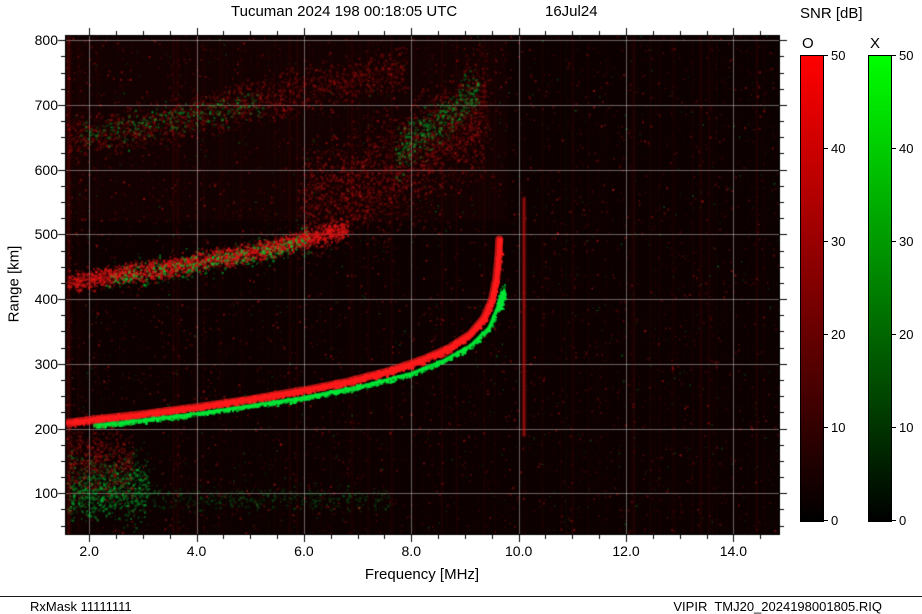 The width and height of the screenshot is (922, 614). Describe the element at coordinates (46, 363) in the screenshot. I see `y-tick-label: 300` at that location.